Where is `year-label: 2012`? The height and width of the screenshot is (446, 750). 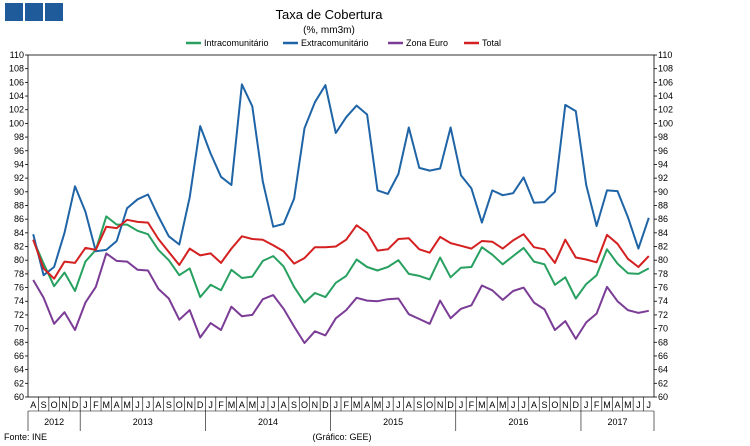 year-label: 2012 is located at coordinates (54, 422).